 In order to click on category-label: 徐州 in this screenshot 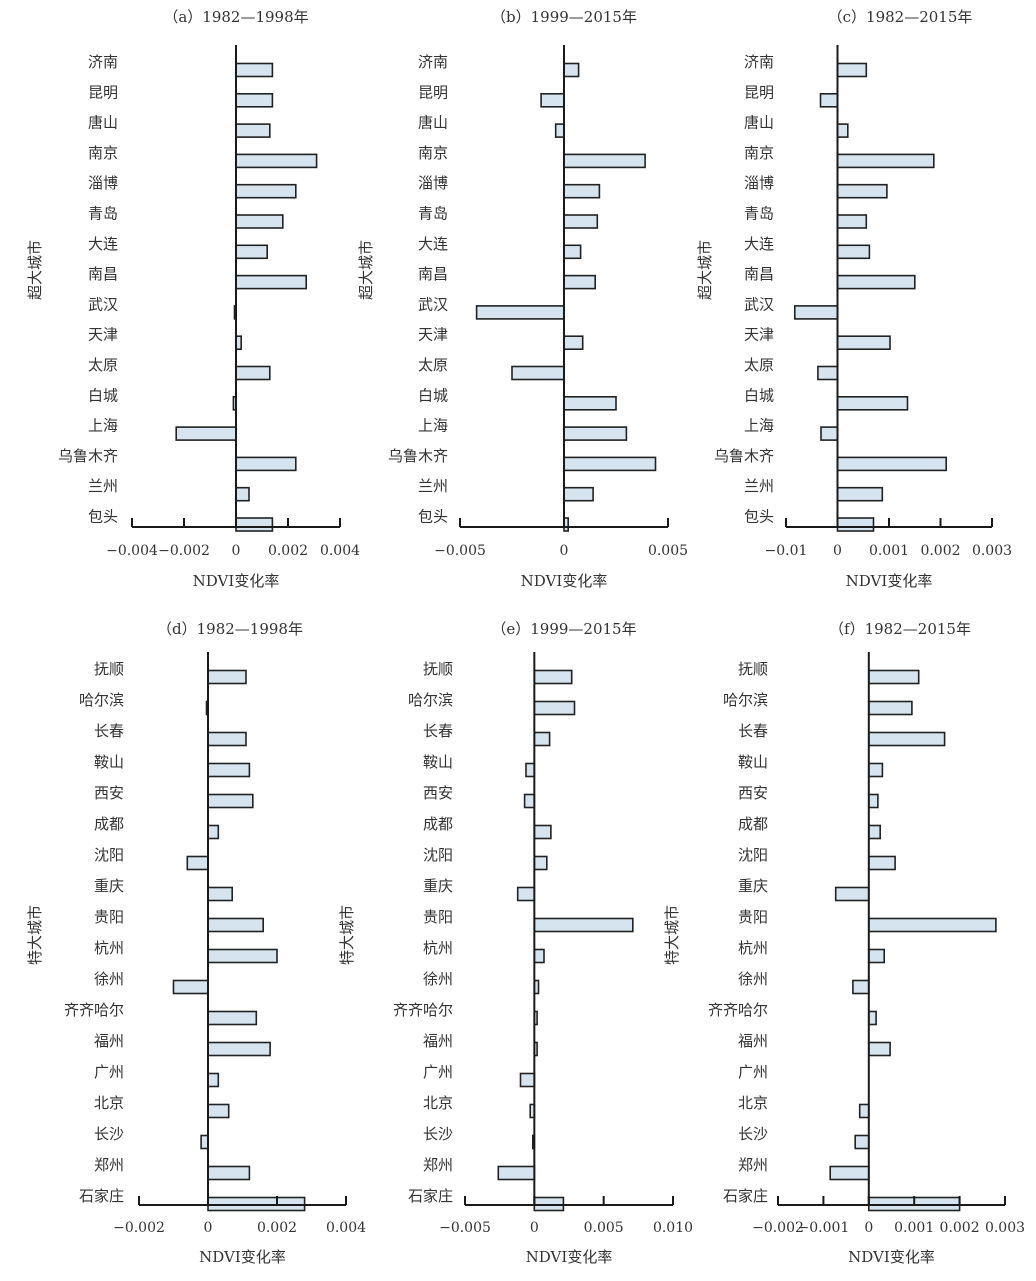, I will do `click(438, 979)`.